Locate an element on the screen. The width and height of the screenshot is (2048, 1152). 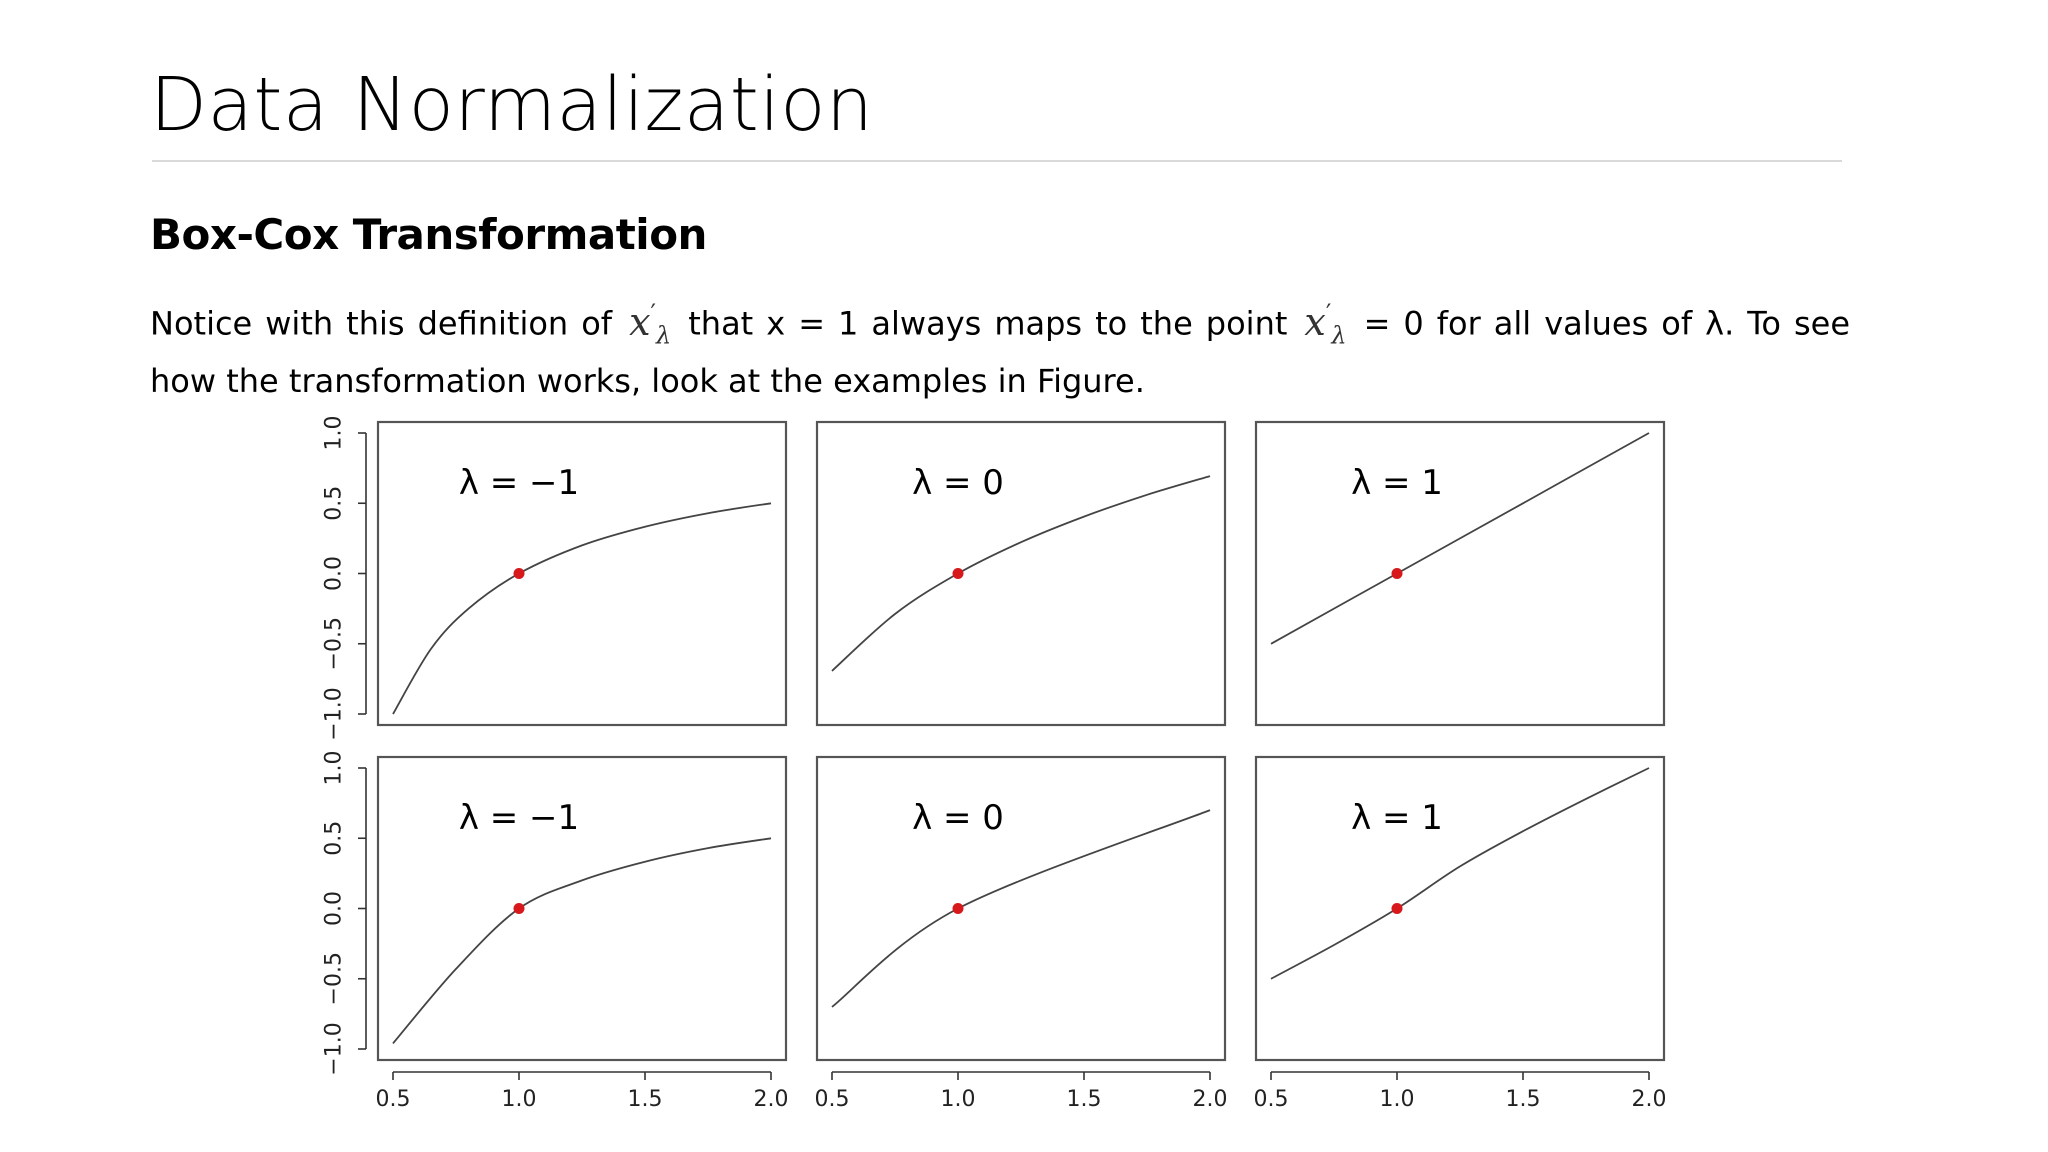
paragraph-part-2: that x = 1 always maps to the point is located at coordinates (988, 323).